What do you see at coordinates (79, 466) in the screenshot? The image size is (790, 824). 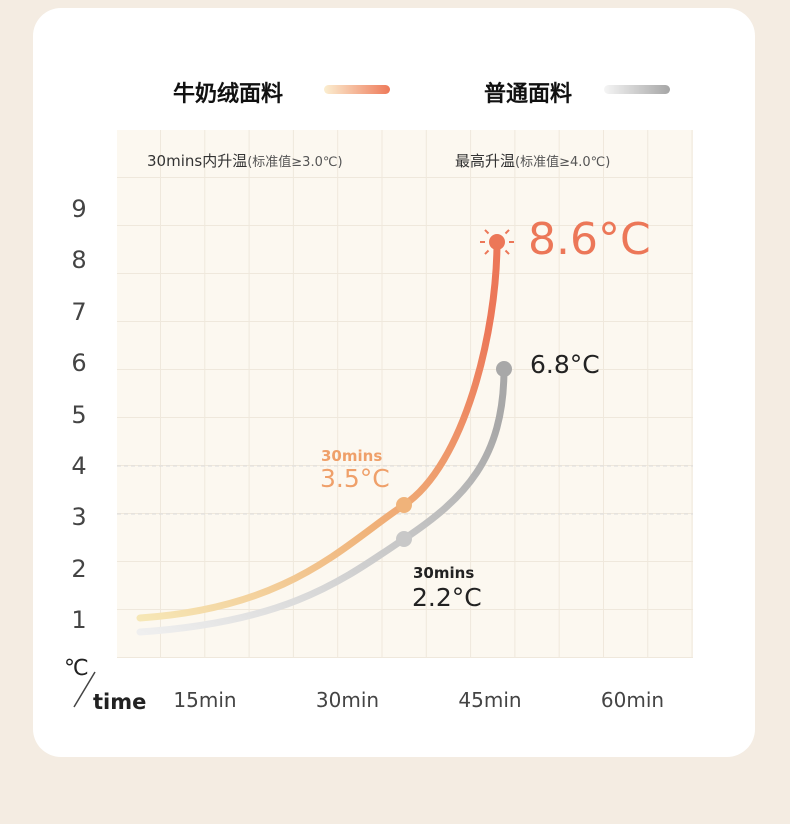 I see `y-tick-4: 4` at bounding box center [79, 466].